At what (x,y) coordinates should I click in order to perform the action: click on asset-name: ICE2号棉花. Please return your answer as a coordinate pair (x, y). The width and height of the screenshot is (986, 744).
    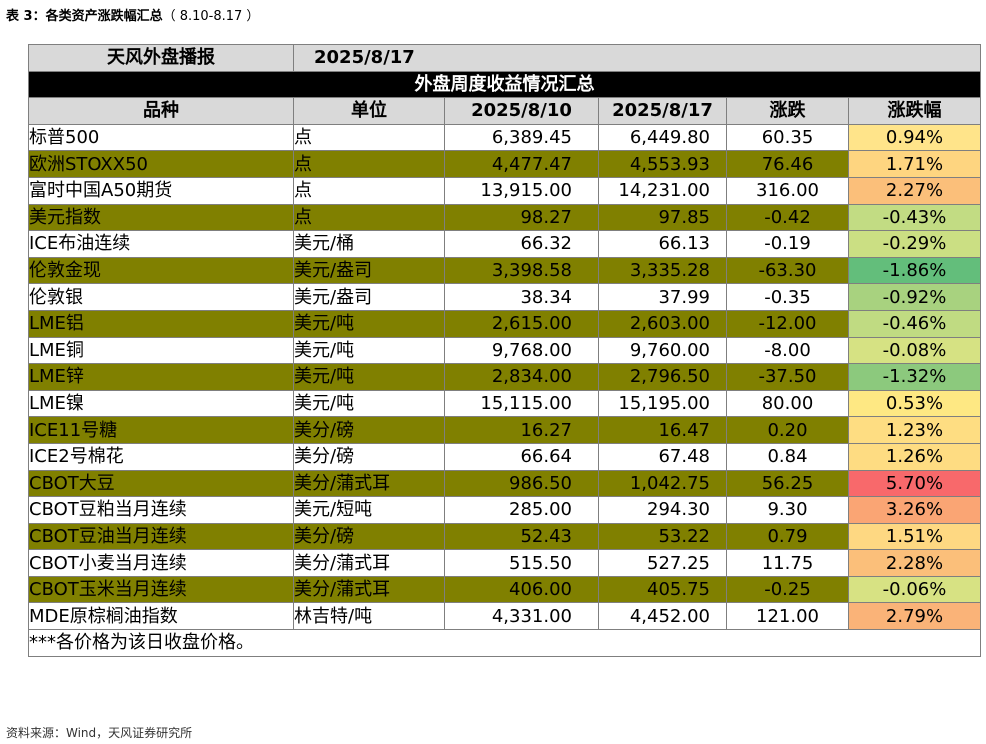
    Looking at the image, I should click on (161, 456).